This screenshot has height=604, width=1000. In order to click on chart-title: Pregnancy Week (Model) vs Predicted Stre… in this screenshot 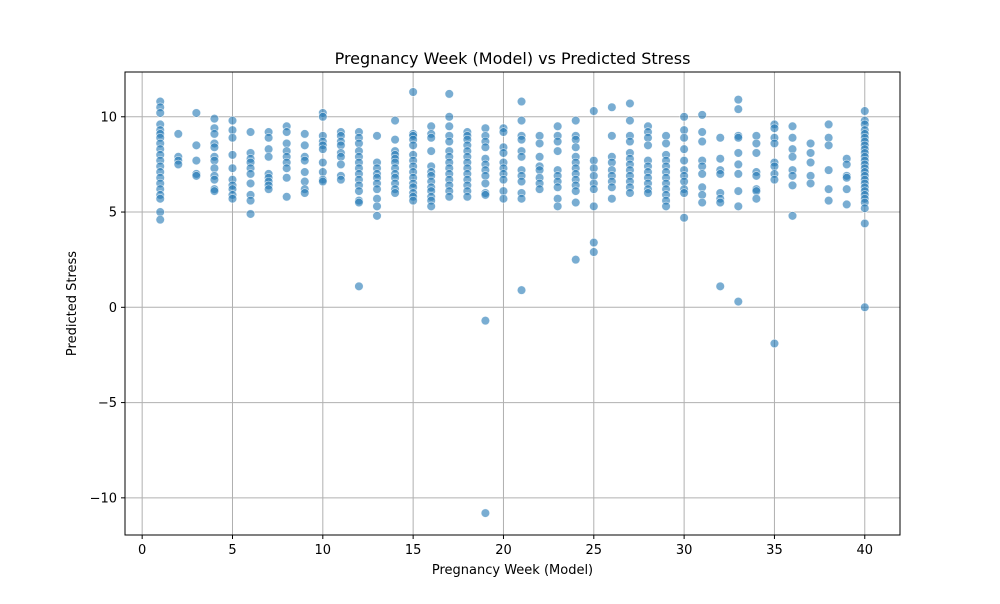, I will do `click(513, 58)`.